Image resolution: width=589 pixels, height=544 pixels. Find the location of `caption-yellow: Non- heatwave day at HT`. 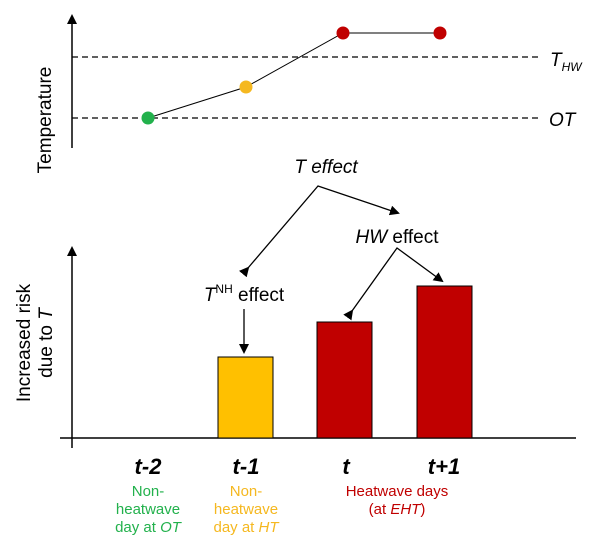

caption-yellow: Non- heatwave day at HT is located at coordinates (246, 509).